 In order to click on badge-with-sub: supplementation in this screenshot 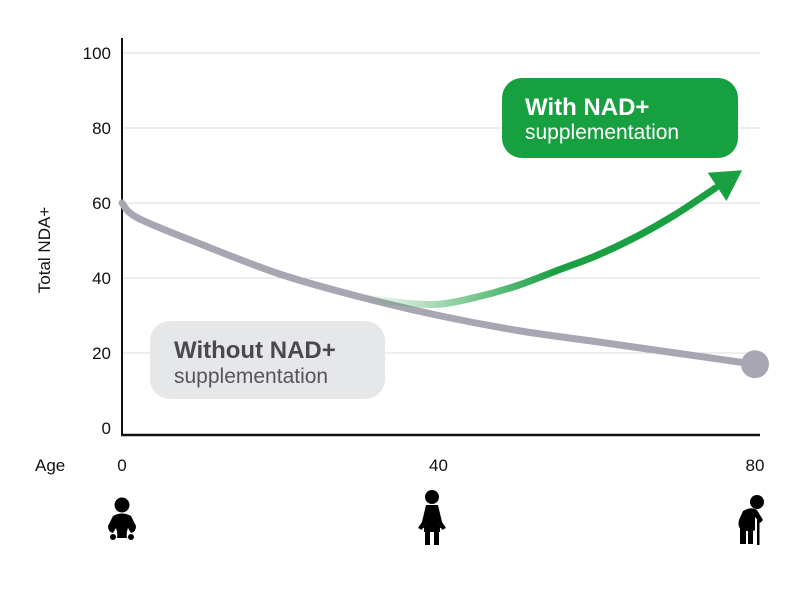, I will do `click(602, 132)`.